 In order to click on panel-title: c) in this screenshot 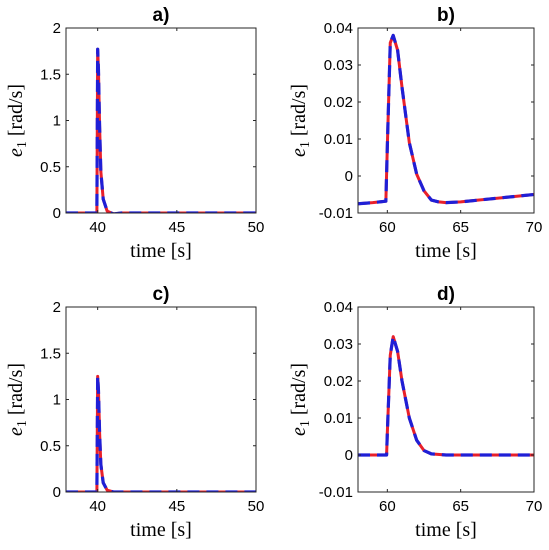, I will do `click(161, 294)`.